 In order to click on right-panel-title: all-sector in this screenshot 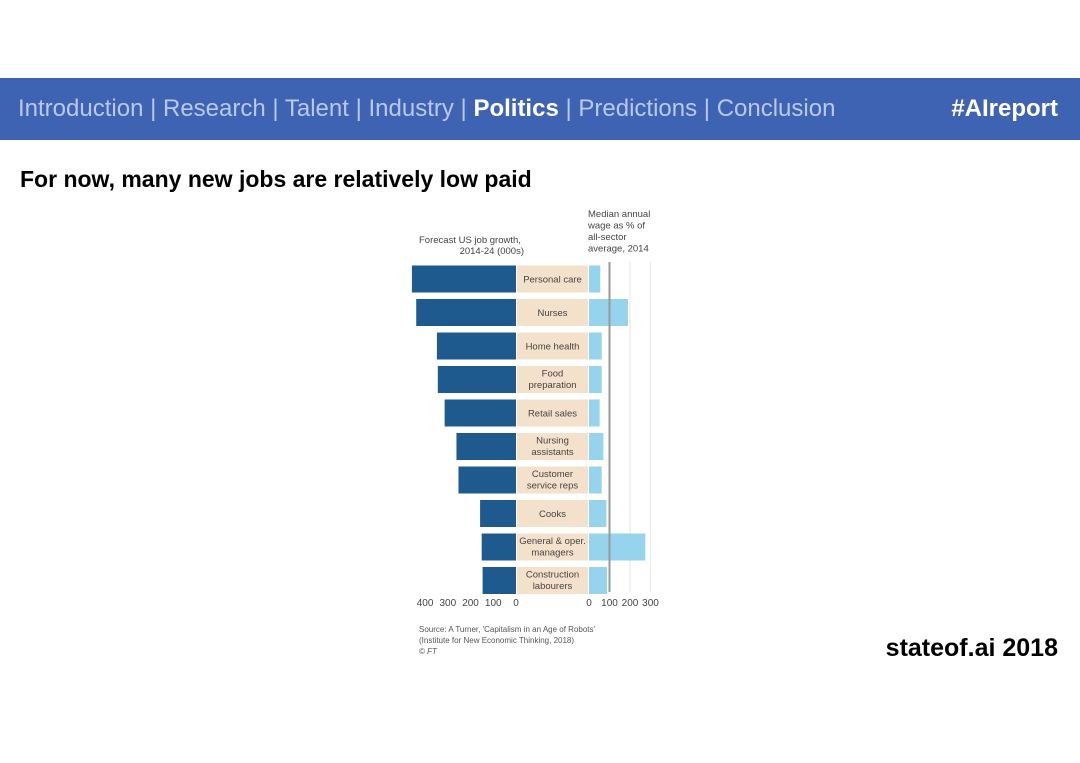, I will do `click(607, 237)`.